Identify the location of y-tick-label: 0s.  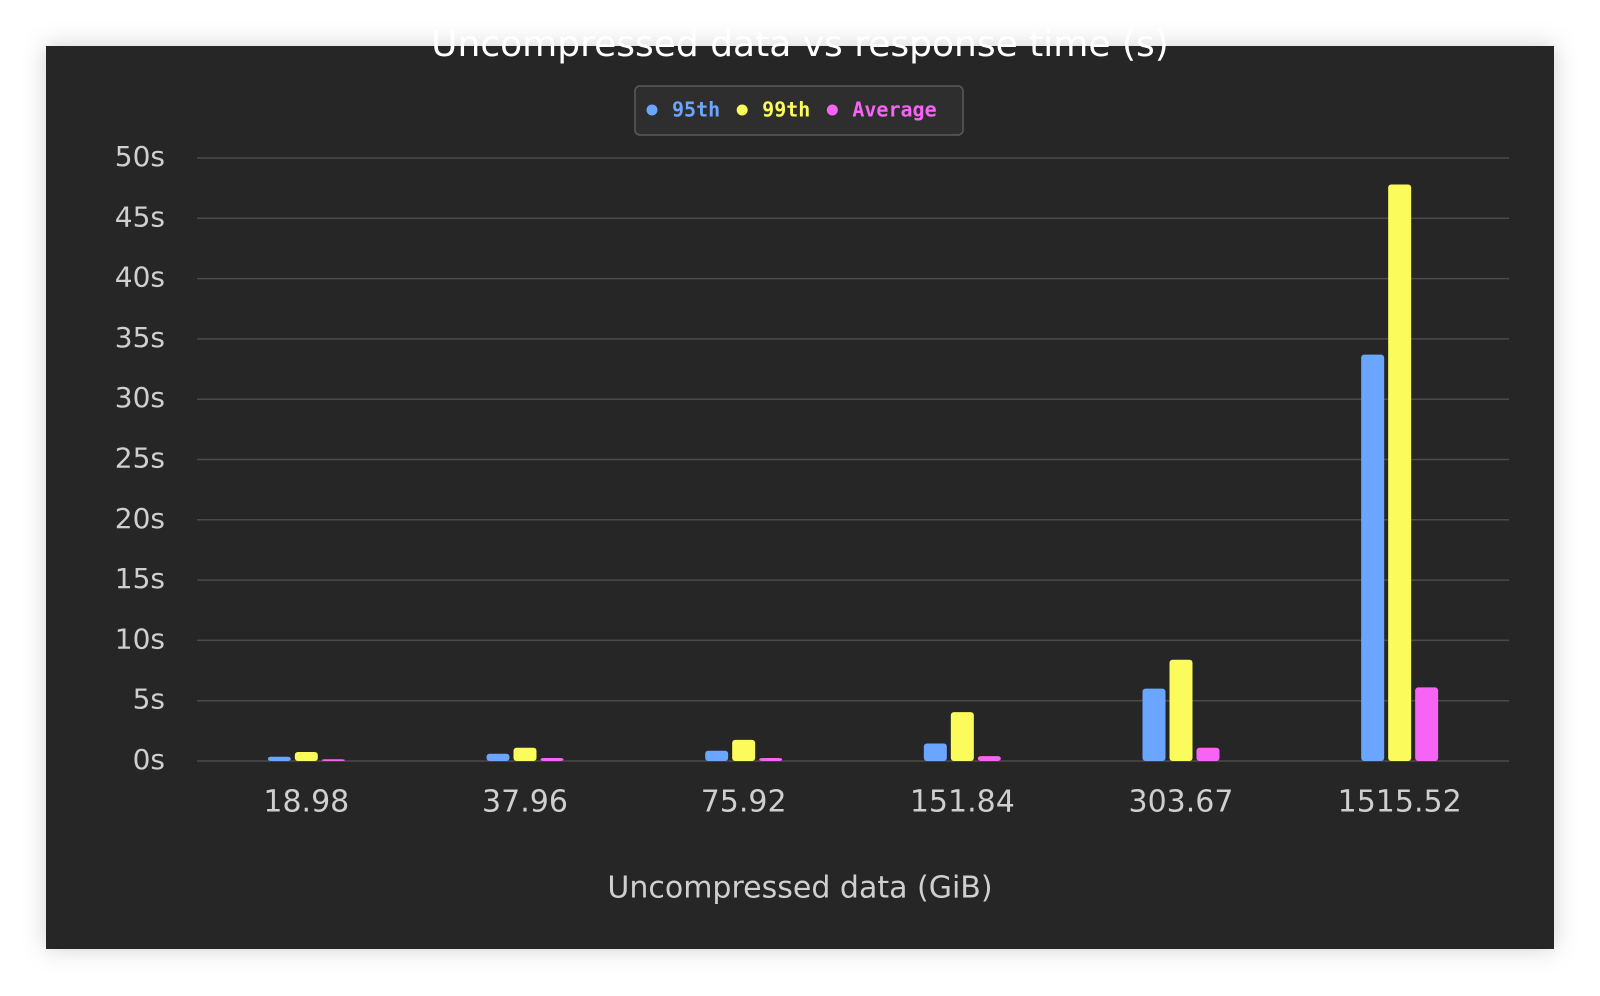
(149, 759).